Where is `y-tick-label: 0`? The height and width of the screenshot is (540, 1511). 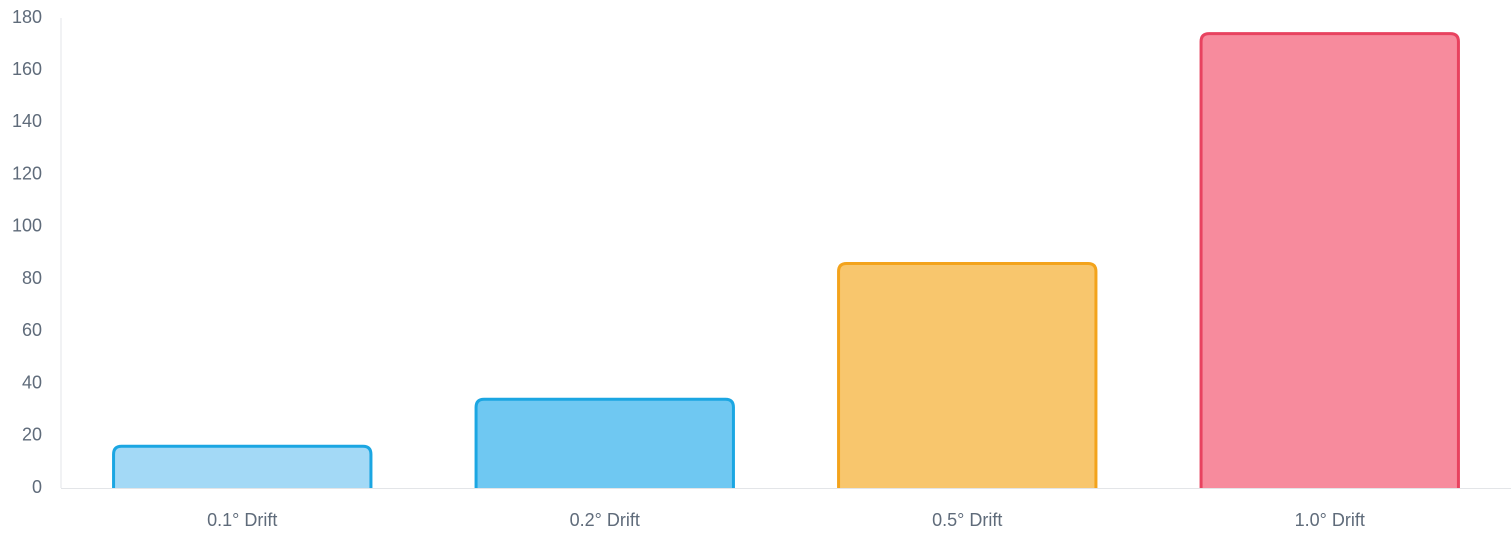 y-tick-label: 0 is located at coordinates (37, 487).